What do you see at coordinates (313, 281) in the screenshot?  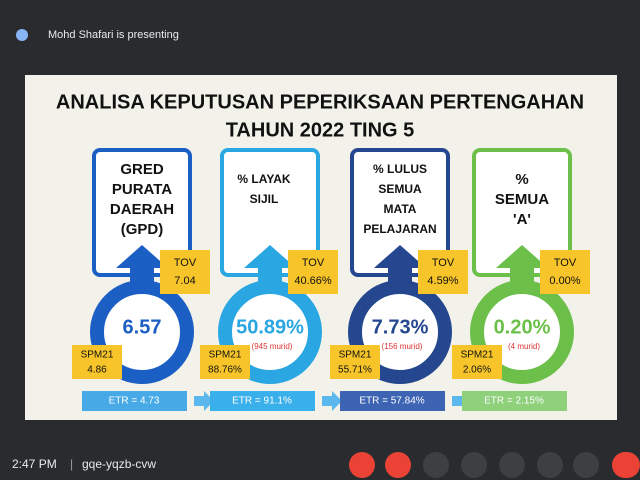 I see `tov-value: 40.66%` at bounding box center [313, 281].